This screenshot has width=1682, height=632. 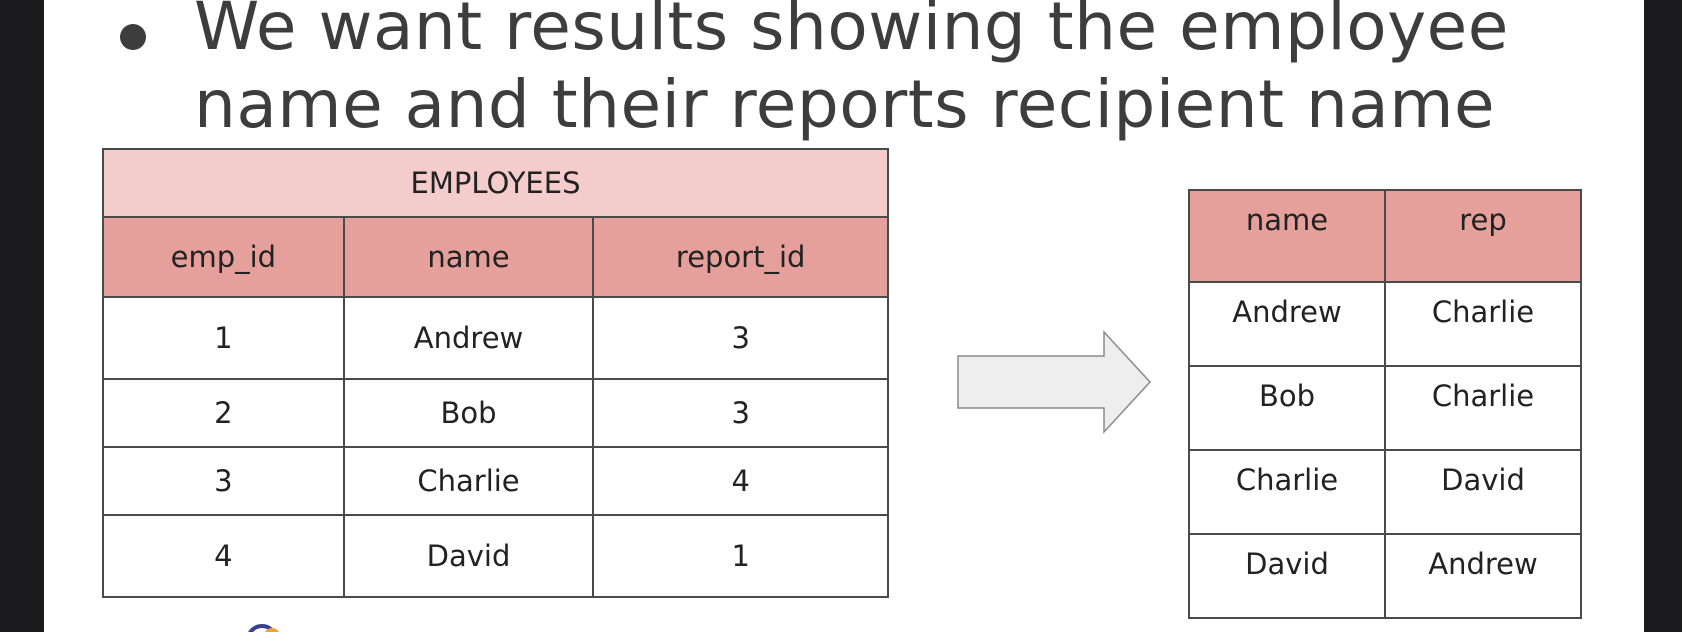 What do you see at coordinates (1483, 576) in the screenshot?
I see `rep-cell: Andrew` at bounding box center [1483, 576].